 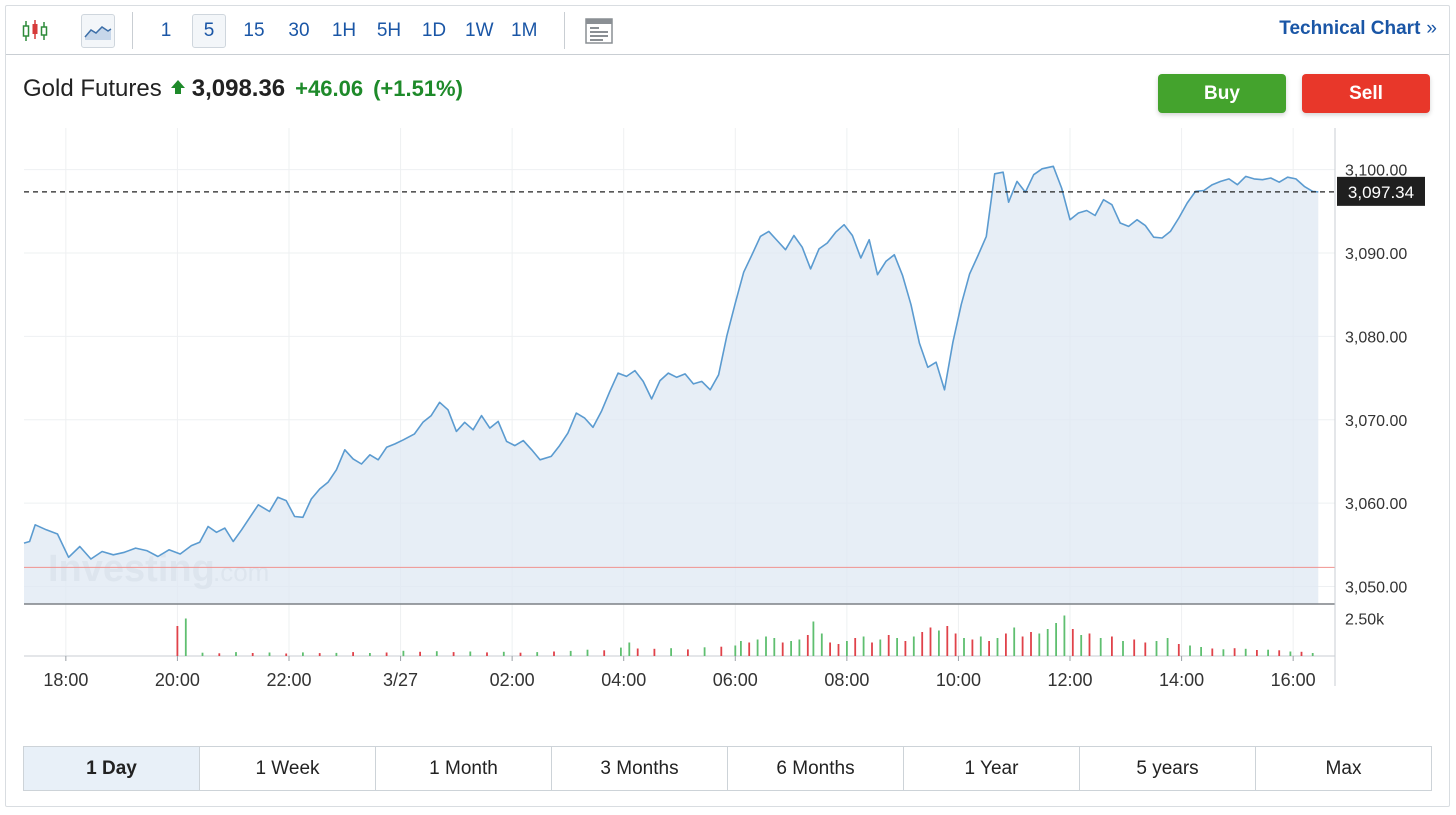 What do you see at coordinates (209, 31) in the screenshot?
I see `timeframe-5m: 5` at bounding box center [209, 31].